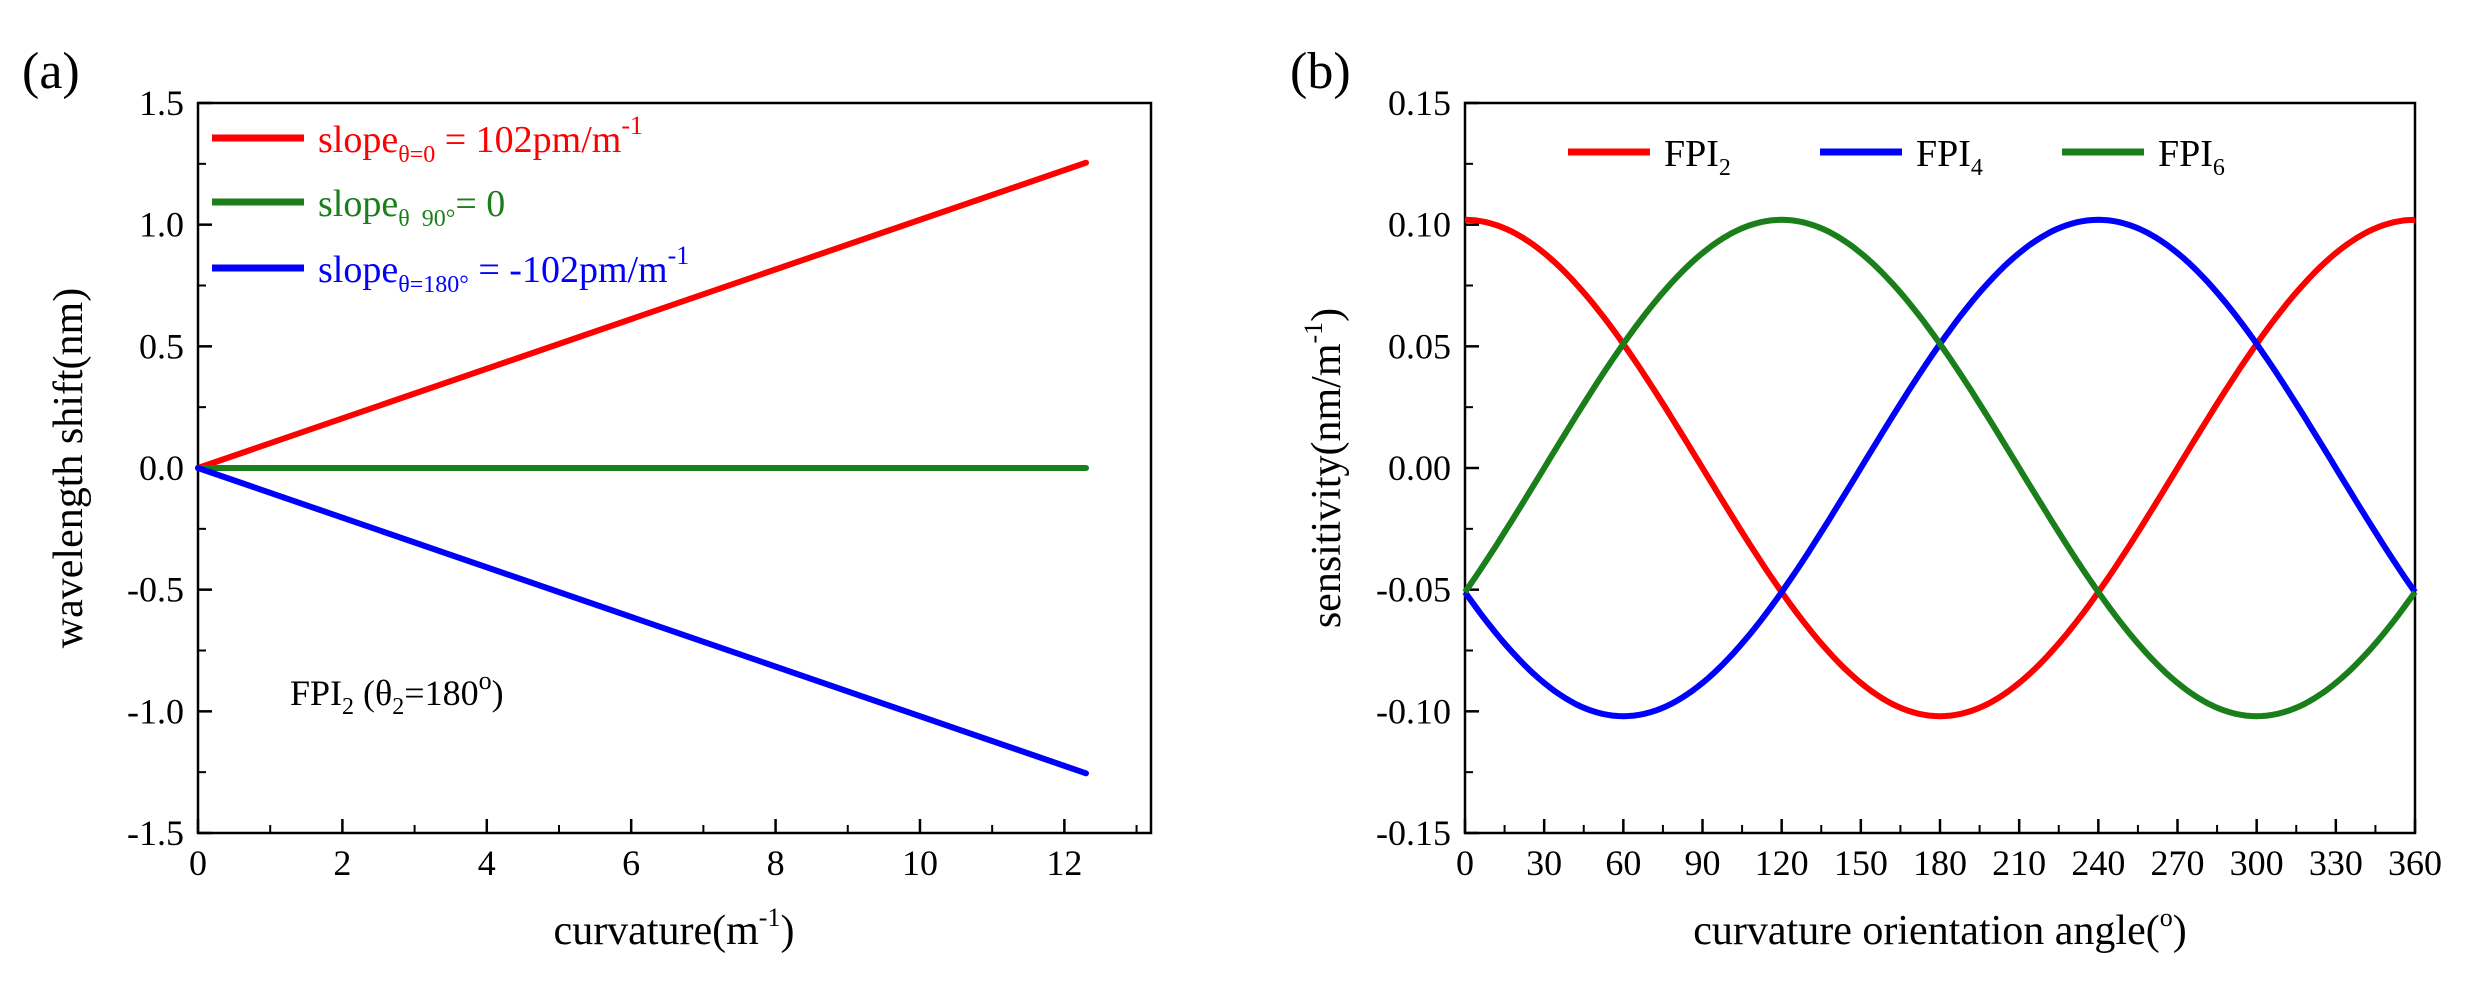  What do you see at coordinates (1623, 863) in the screenshot?
I see `x-tick-label: 60` at bounding box center [1623, 863].